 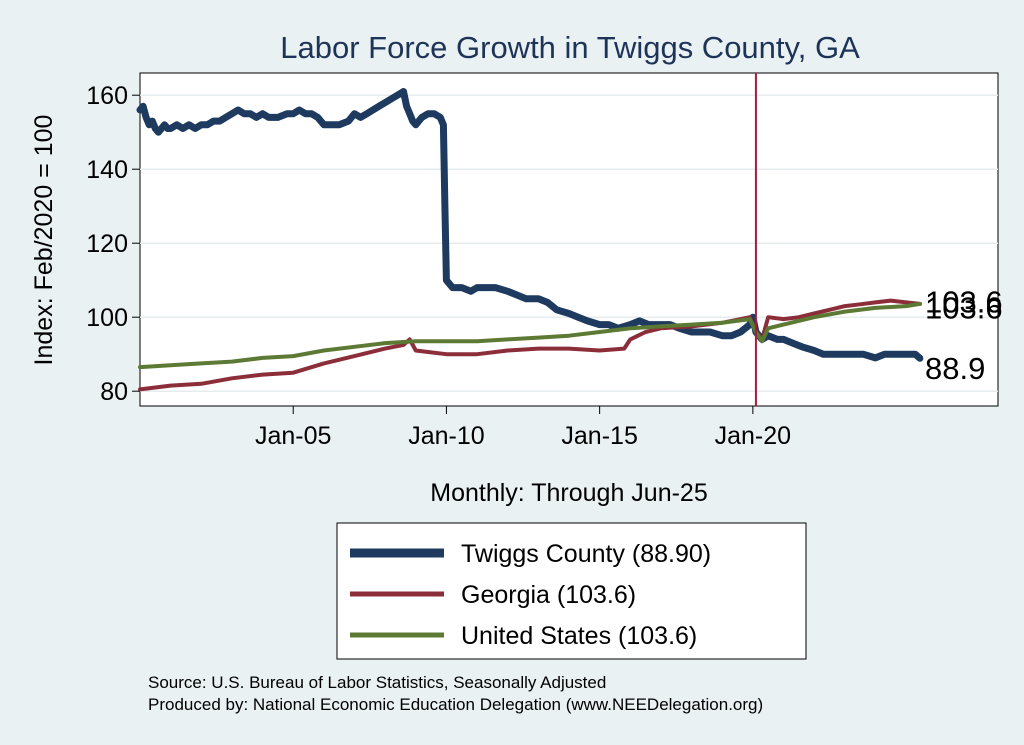 I want to click on legend-label: United States (103.6), so click(x=579, y=636).